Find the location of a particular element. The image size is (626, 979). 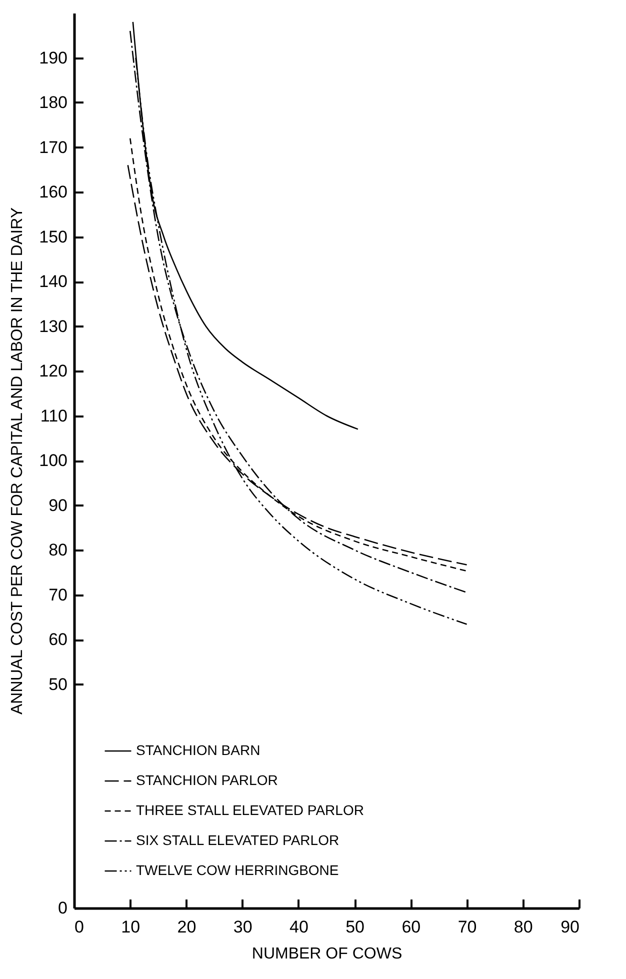

x-tick-label: 40 is located at coordinates (298, 927).